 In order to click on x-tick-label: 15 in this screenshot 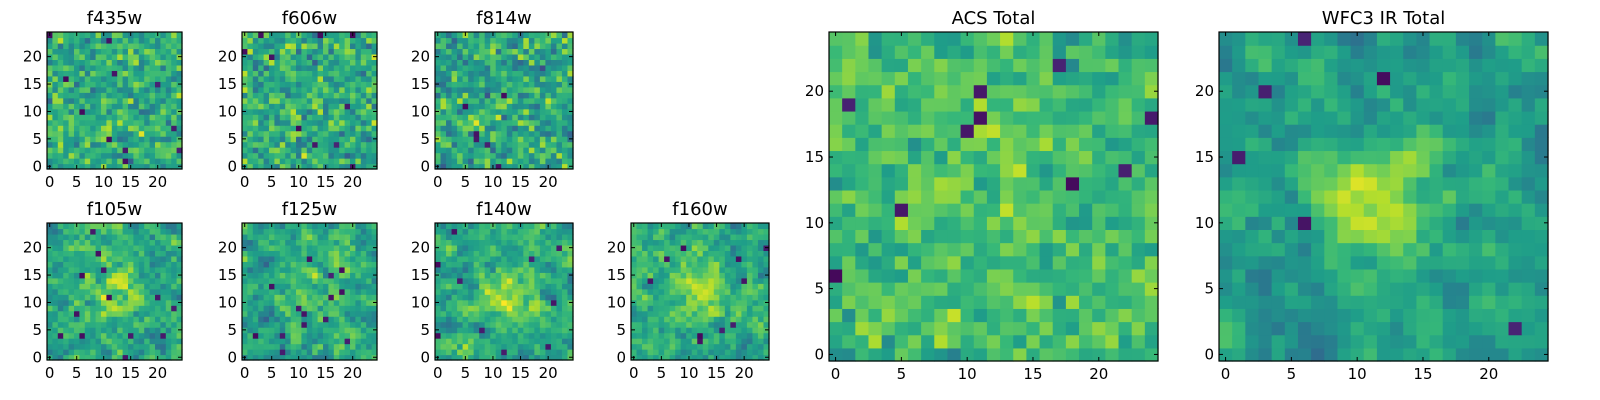, I will do `click(130, 182)`.